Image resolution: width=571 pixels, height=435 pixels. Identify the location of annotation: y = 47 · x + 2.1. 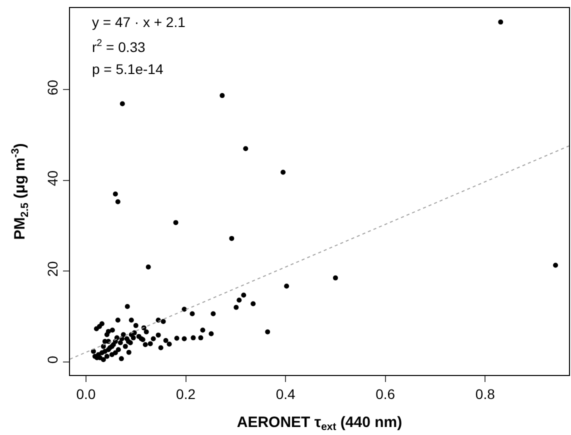
(139, 22).